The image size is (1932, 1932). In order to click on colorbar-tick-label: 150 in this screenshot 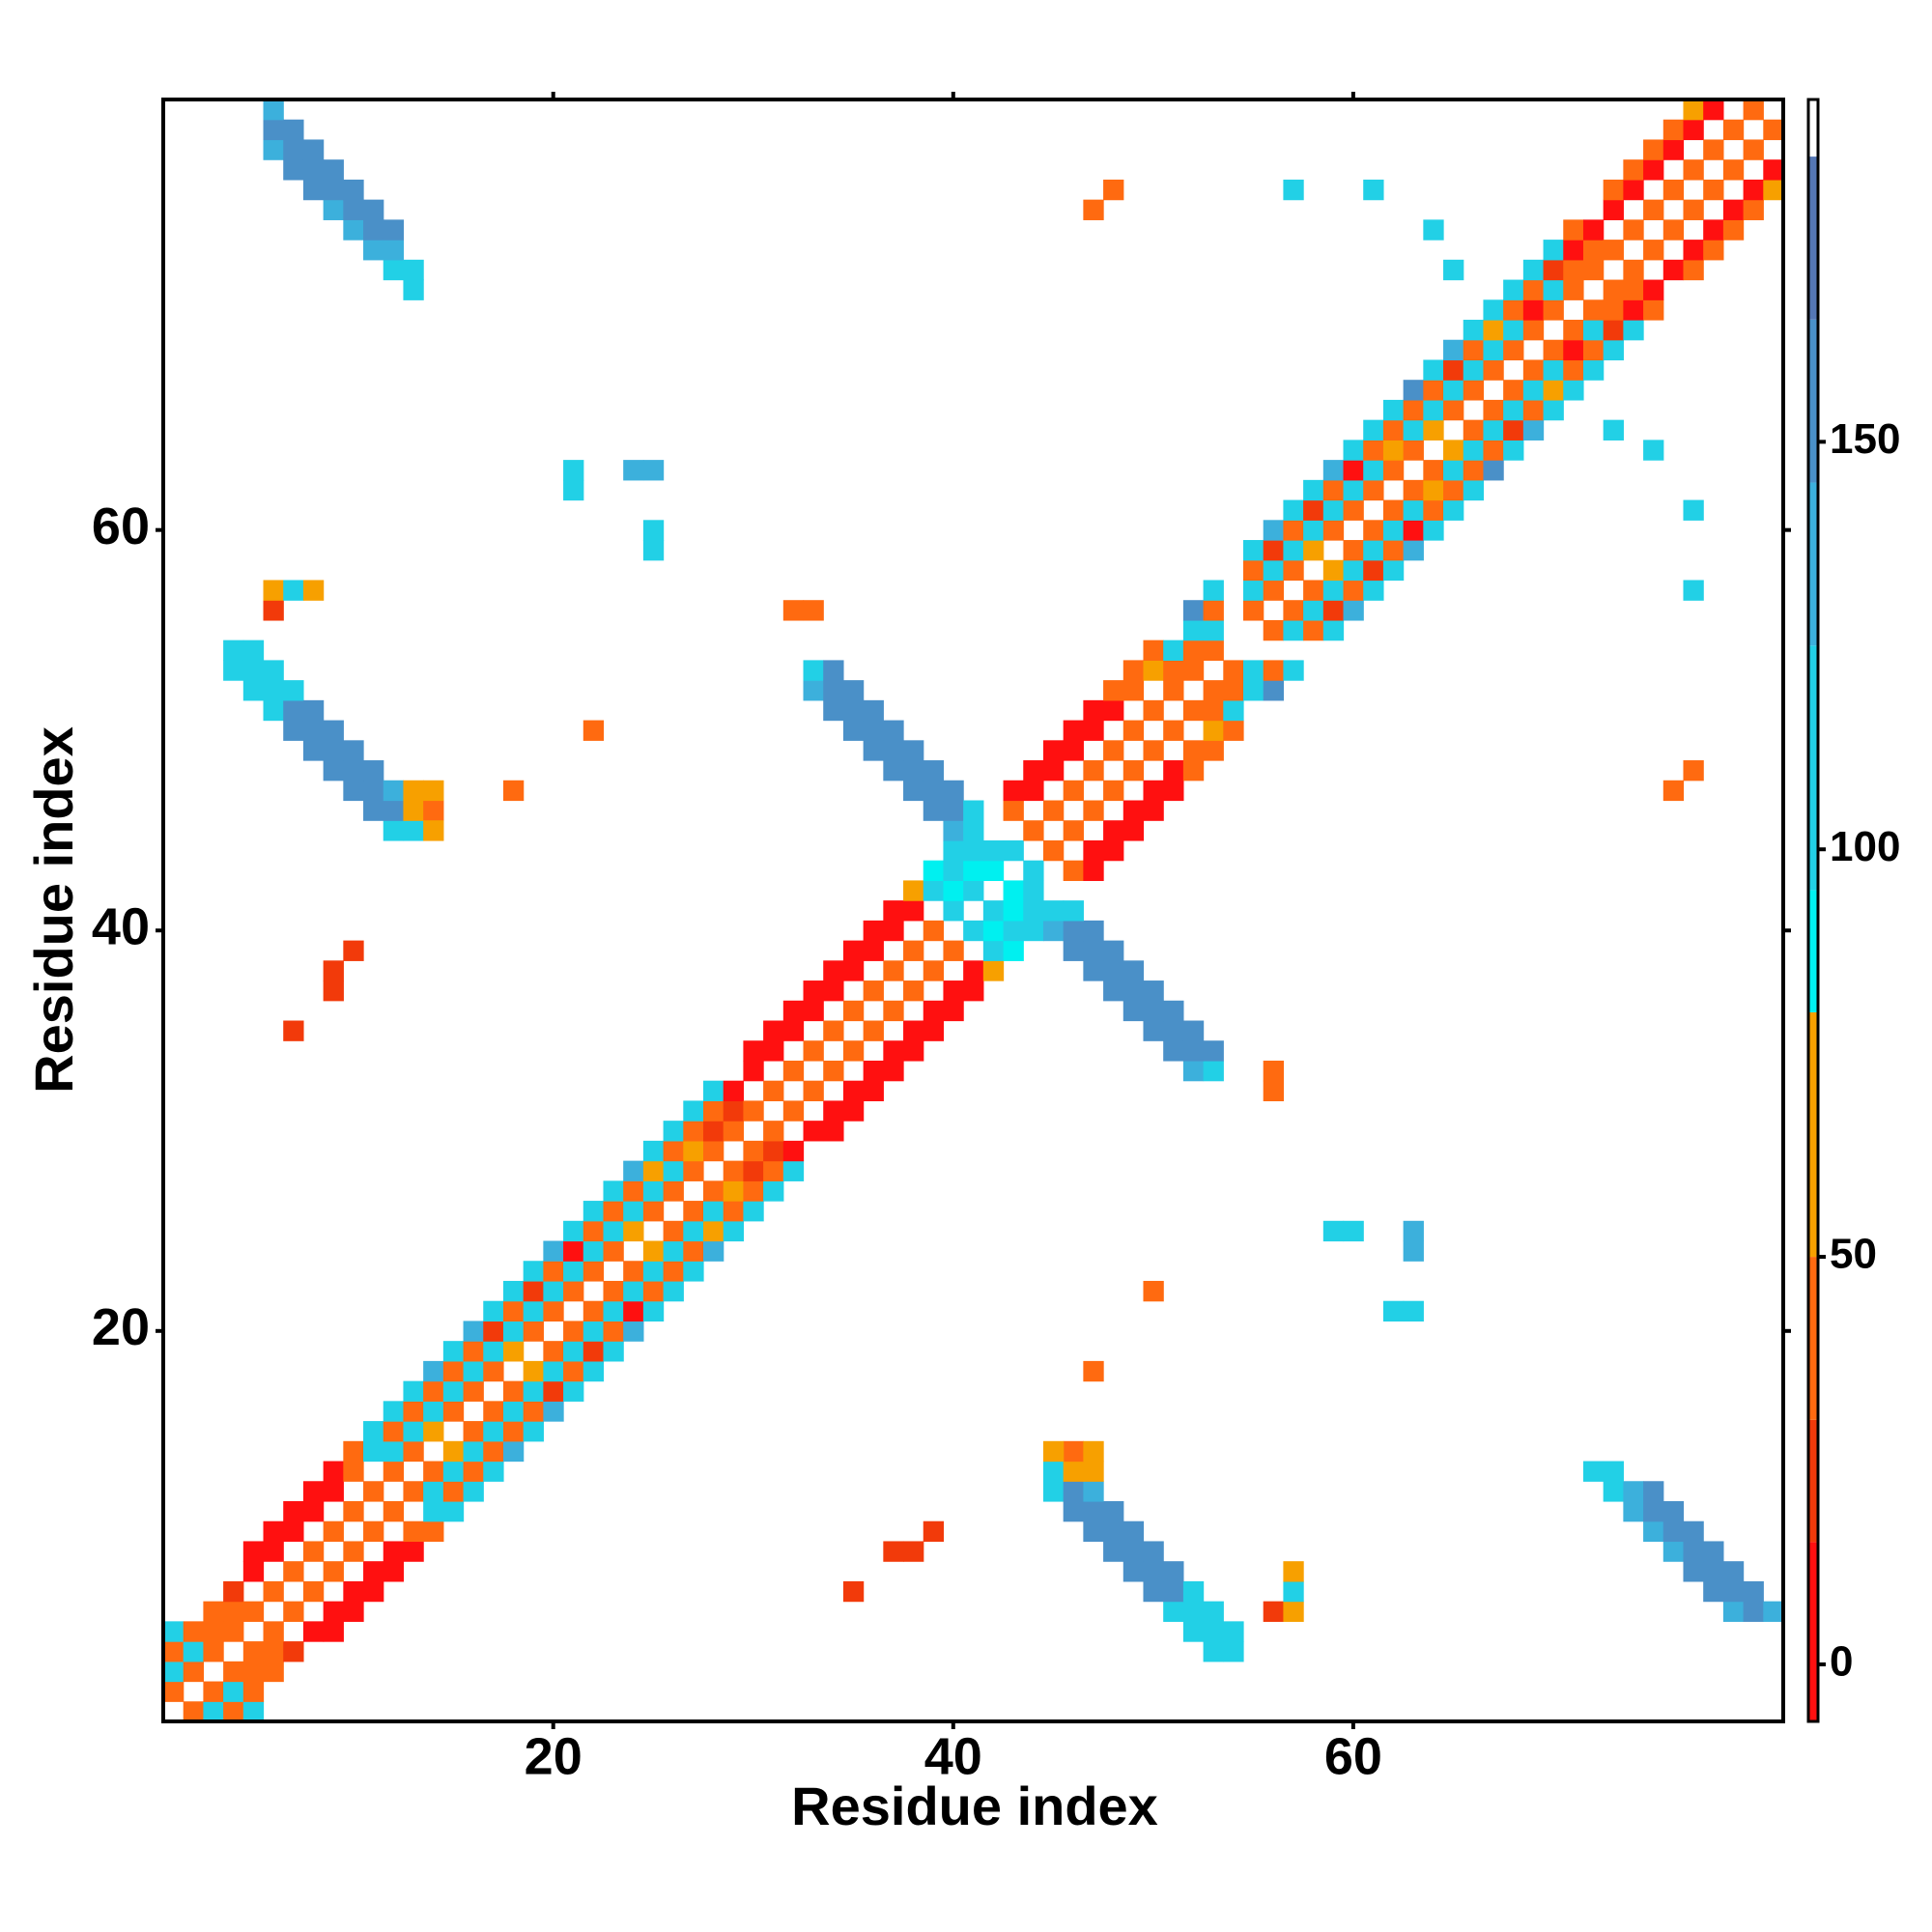, I will do `click(1865, 439)`.